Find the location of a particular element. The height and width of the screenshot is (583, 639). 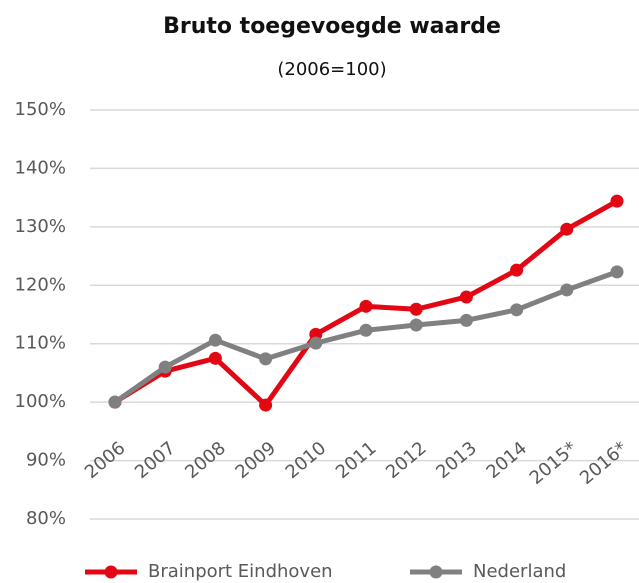

y-tick-label: 90% is located at coordinates (46, 460).